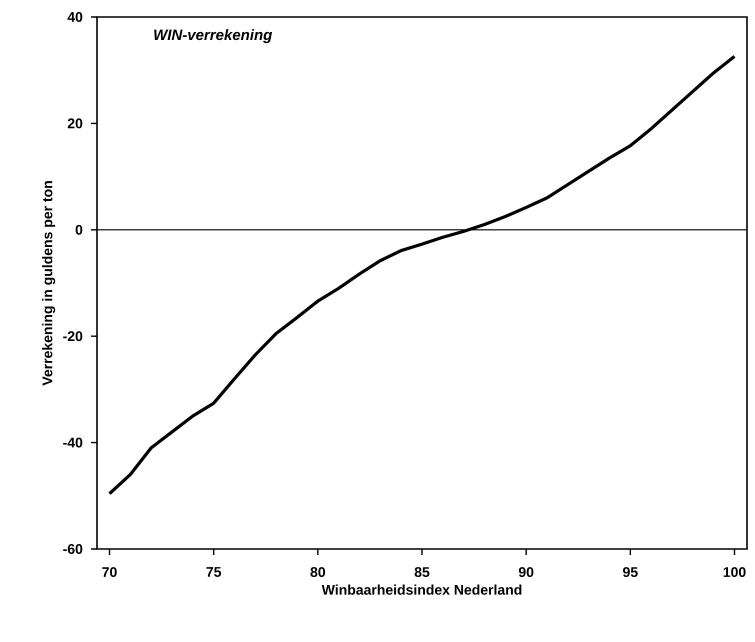 The height and width of the screenshot is (642, 755). Describe the element at coordinates (213, 36) in the screenshot. I see `text: WIN-verrekening` at that location.